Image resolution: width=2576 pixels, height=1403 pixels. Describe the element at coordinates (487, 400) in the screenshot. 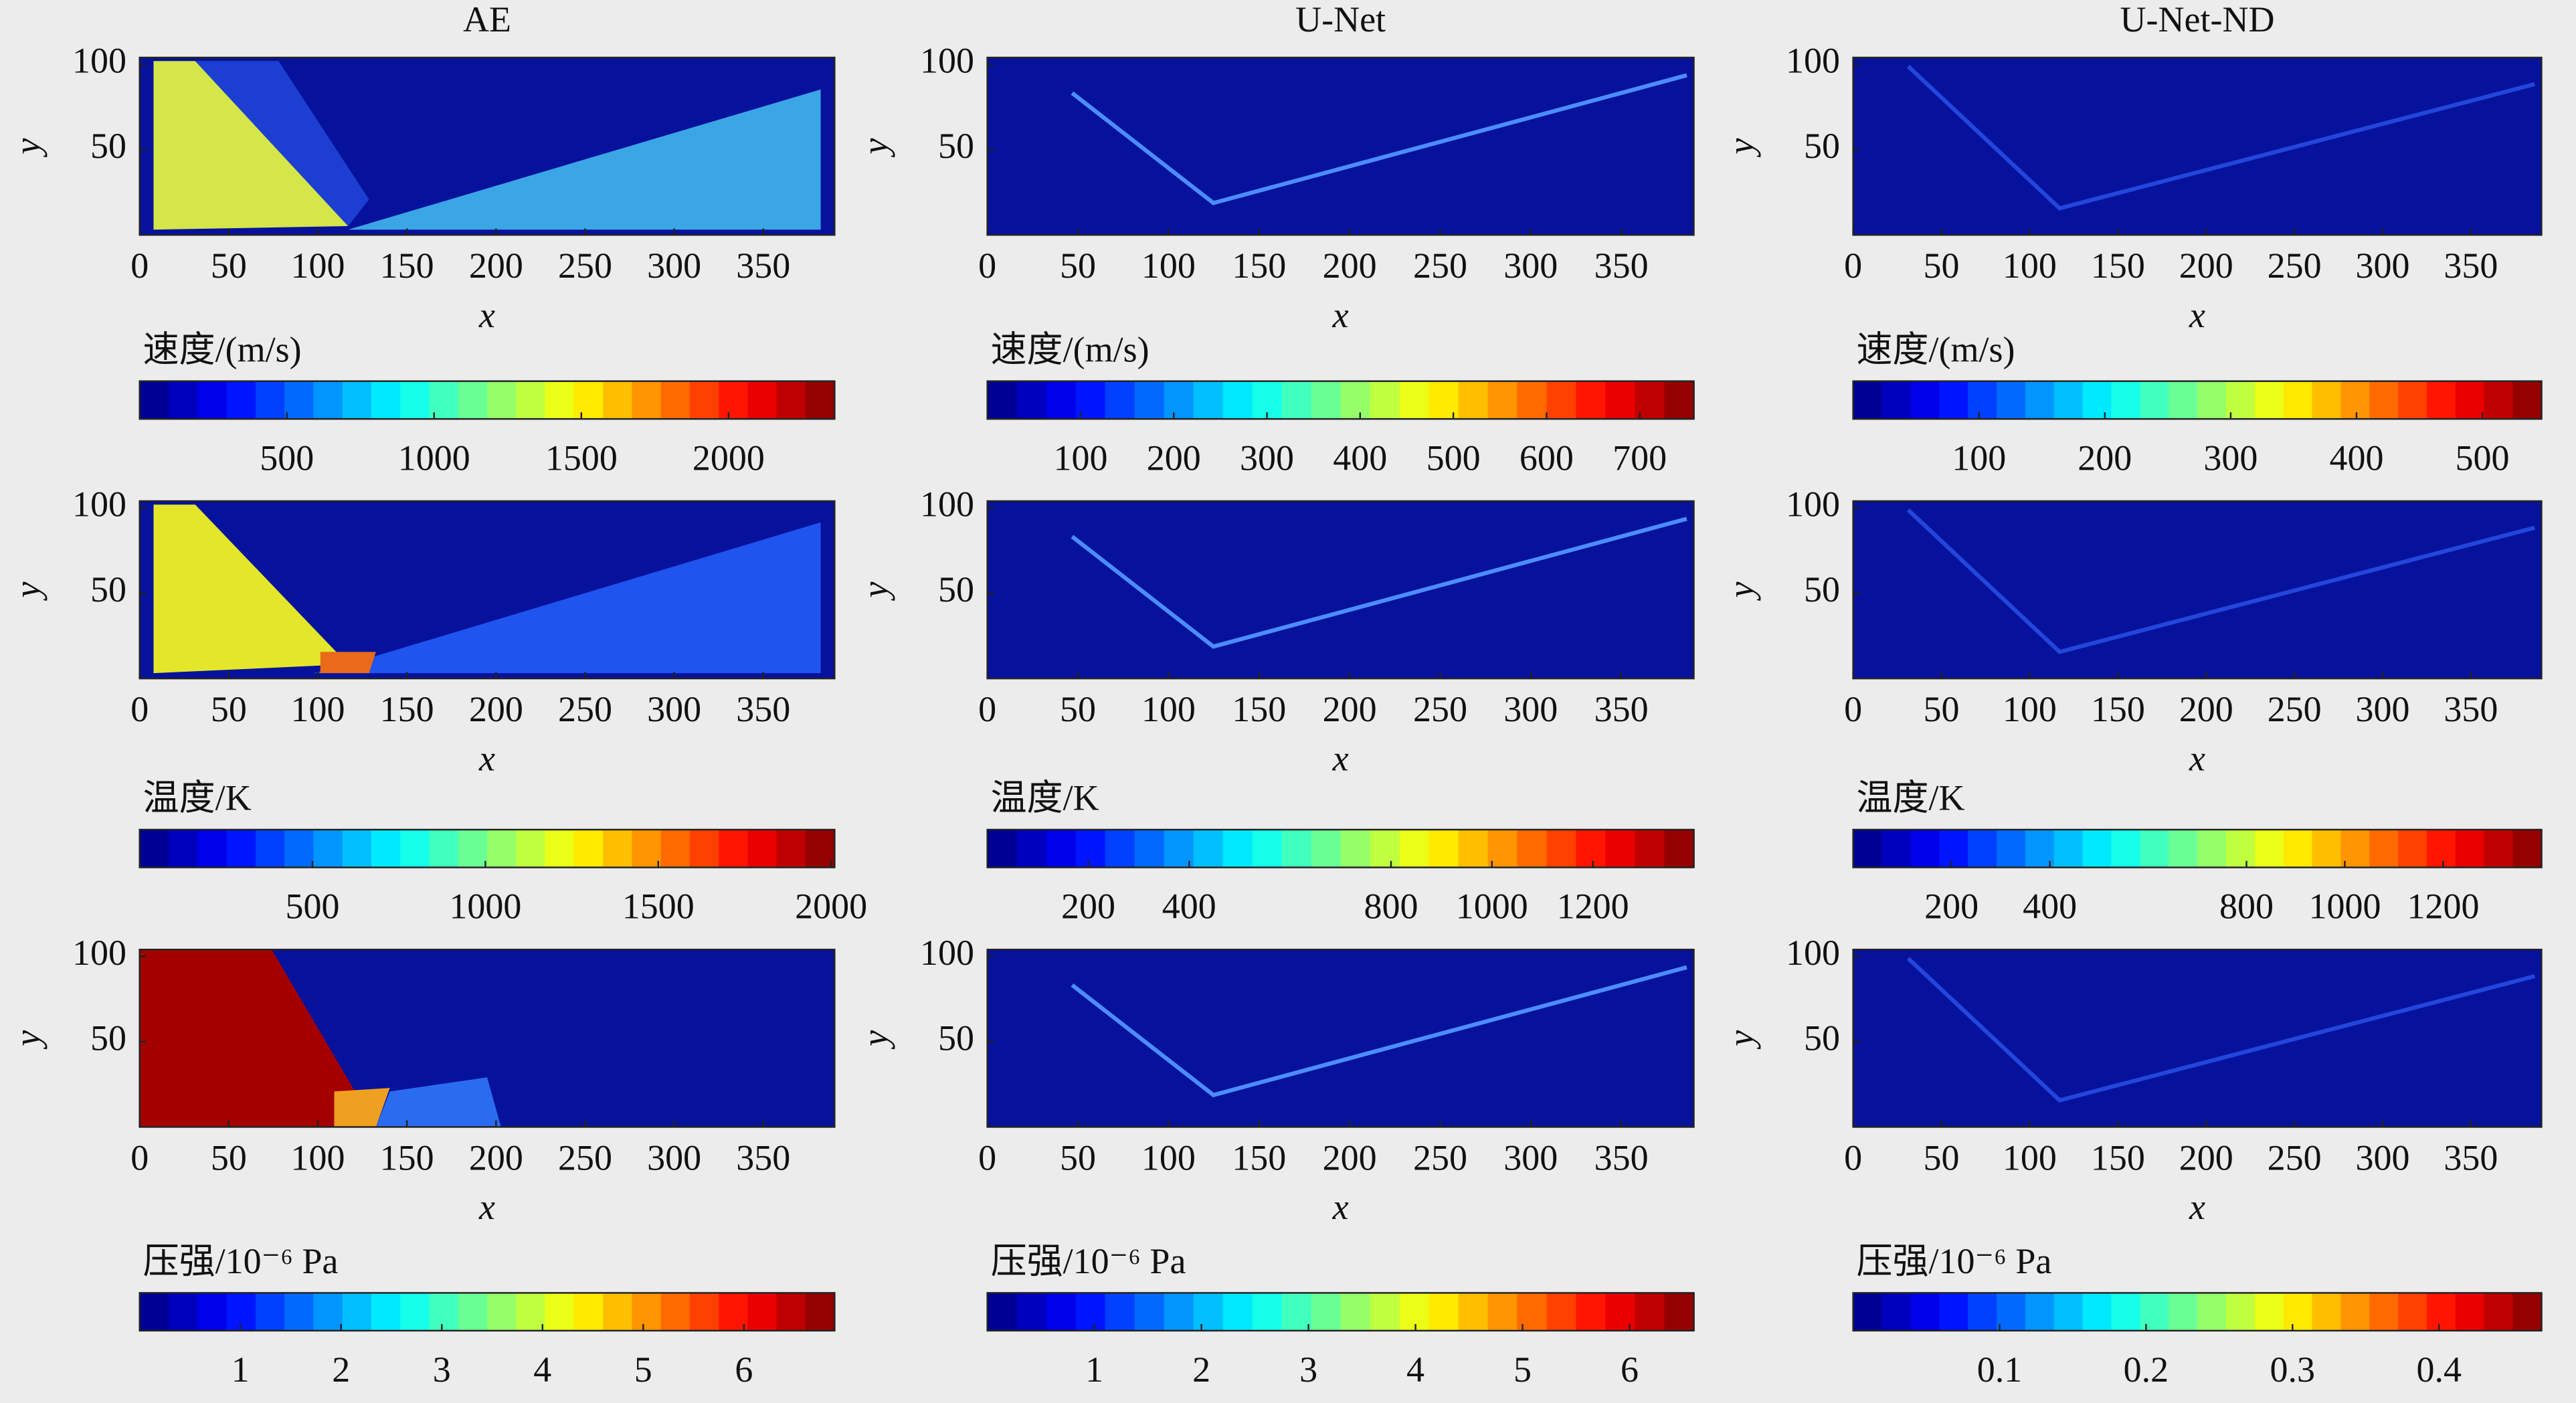

I see `colorbar-frame` at that location.